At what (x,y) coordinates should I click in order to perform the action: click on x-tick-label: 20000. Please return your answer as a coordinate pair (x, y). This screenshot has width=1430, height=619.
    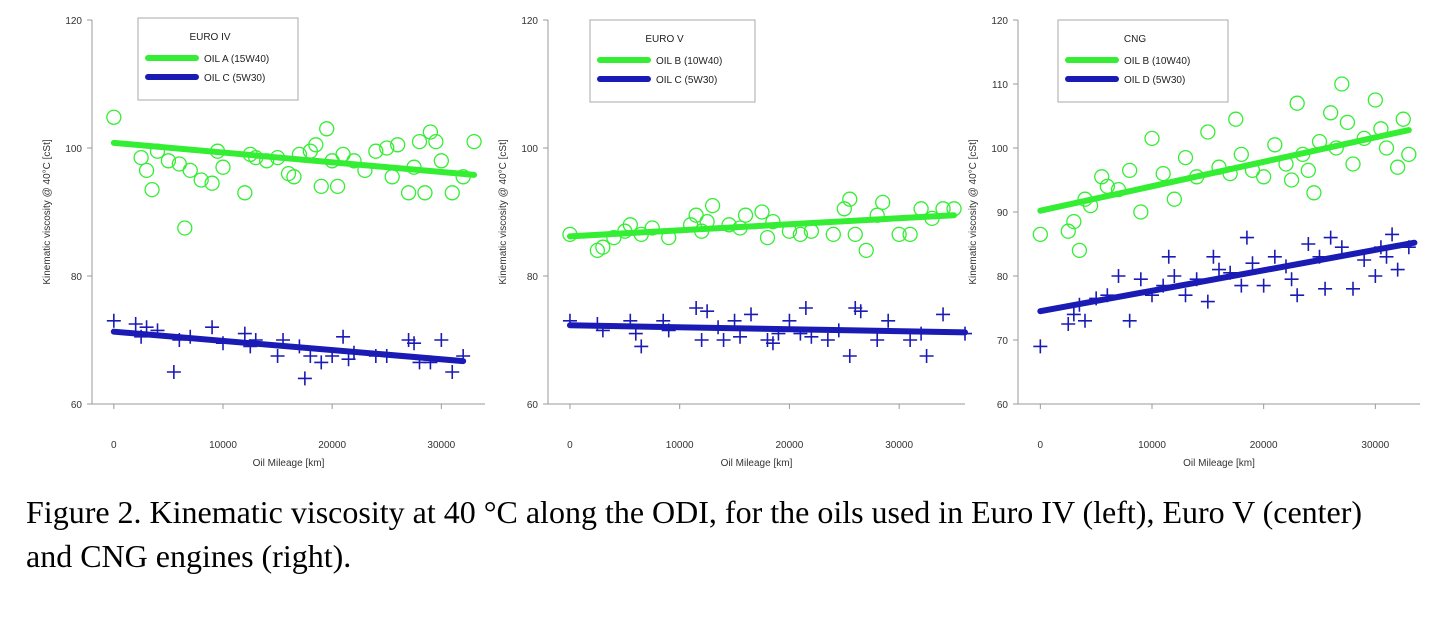
    Looking at the image, I should click on (1264, 445).